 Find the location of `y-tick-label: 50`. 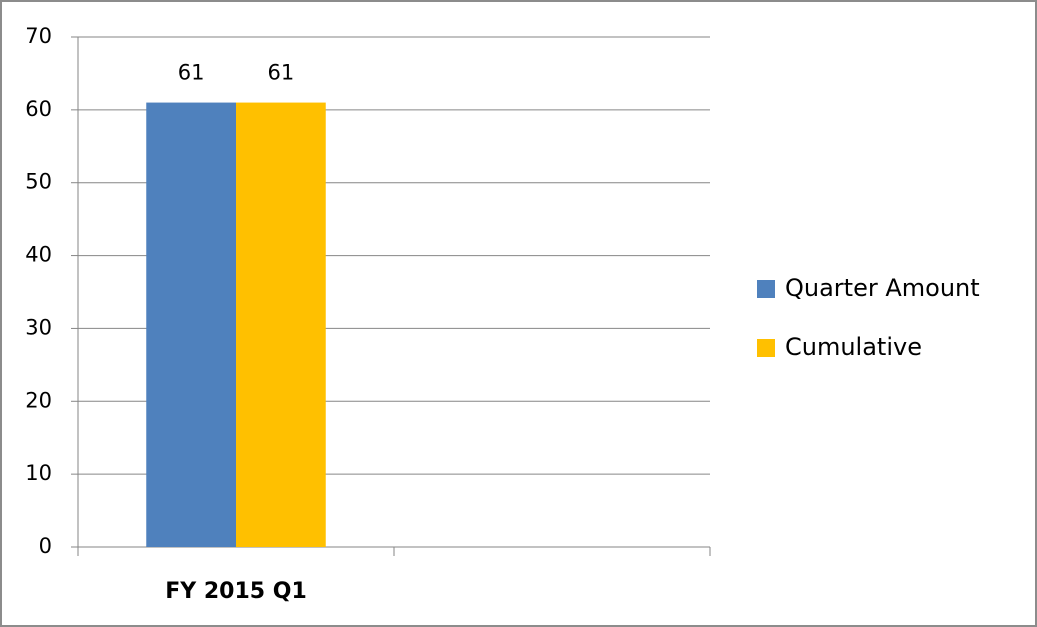

y-tick-label: 50 is located at coordinates (38, 182).